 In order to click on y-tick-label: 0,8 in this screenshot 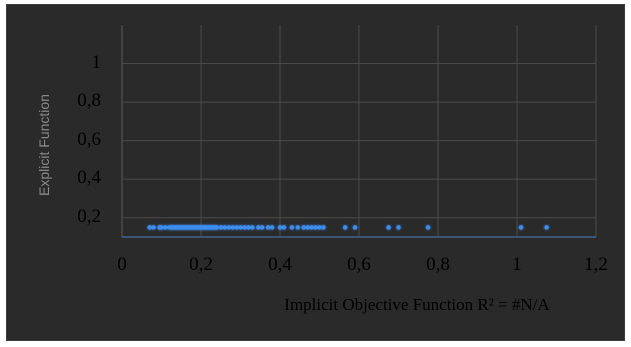, I will do `click(89, 101)`.